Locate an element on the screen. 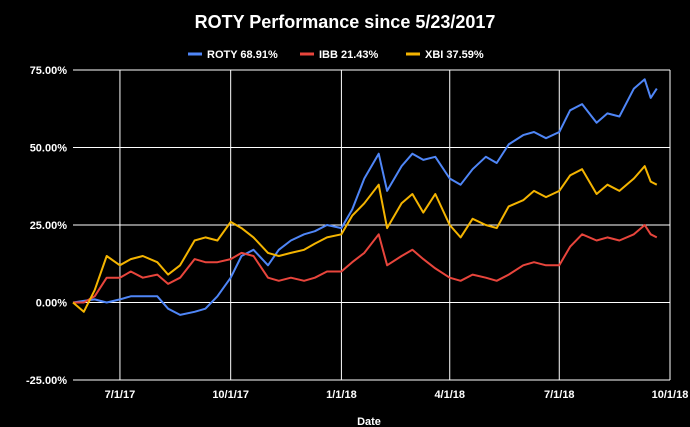  legend: ROTY 68.91% IBB 21.43% XBI 37.59% is located at coordinates (336, 55).